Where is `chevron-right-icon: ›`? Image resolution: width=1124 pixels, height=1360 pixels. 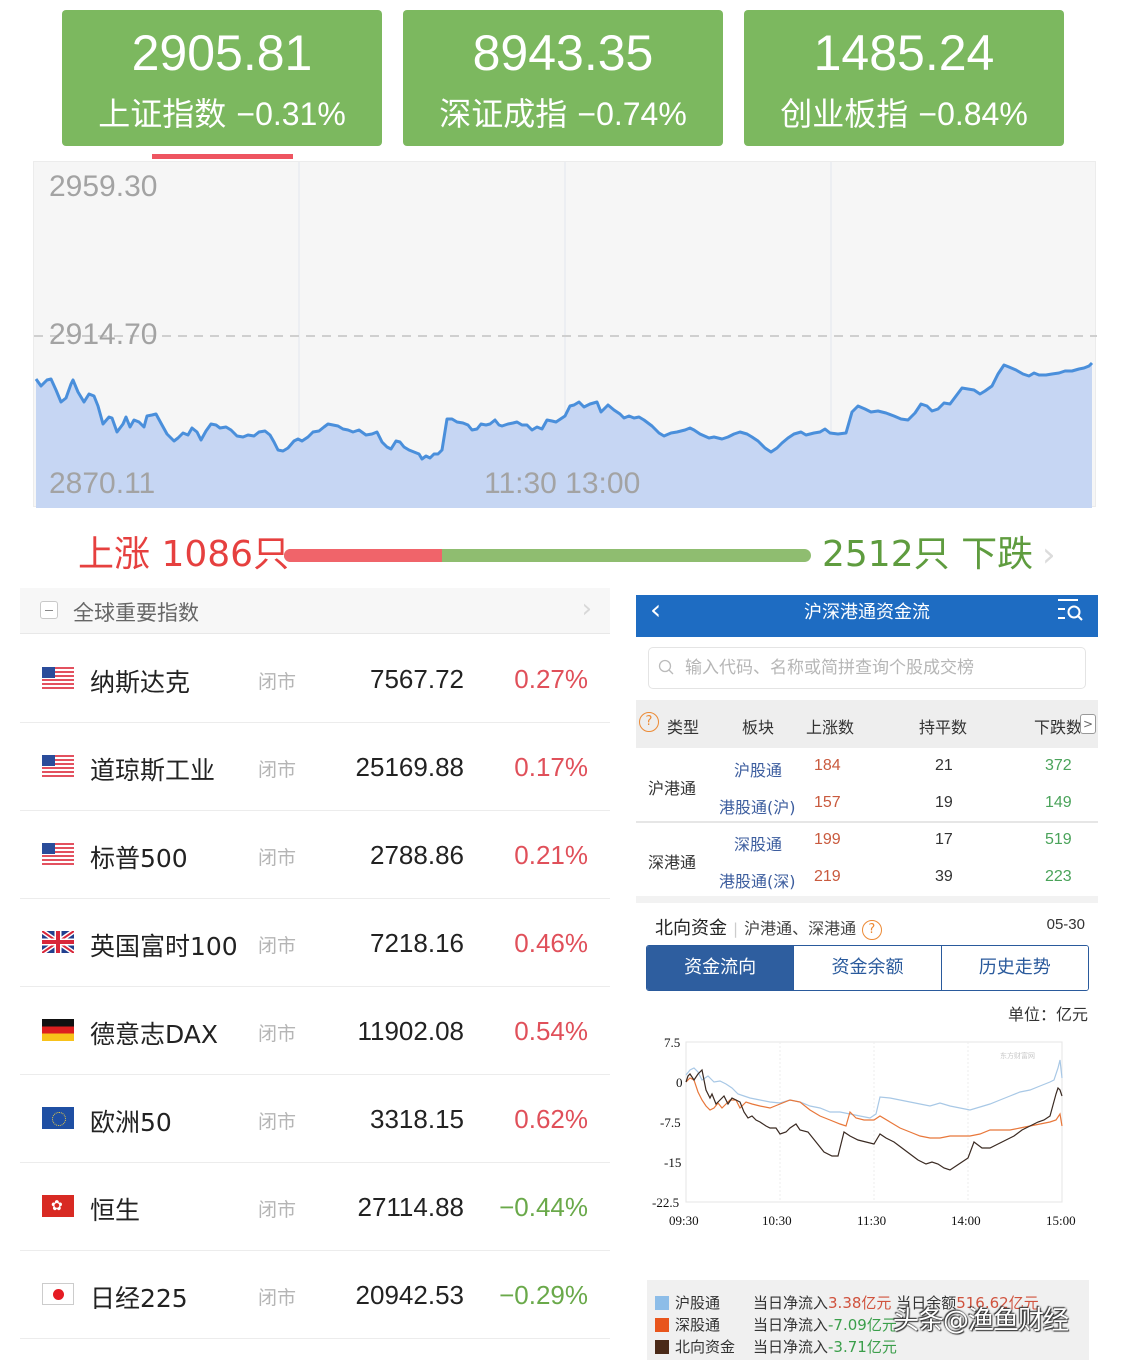
chevron-right-icon: › is located at coordinates (586, 609).